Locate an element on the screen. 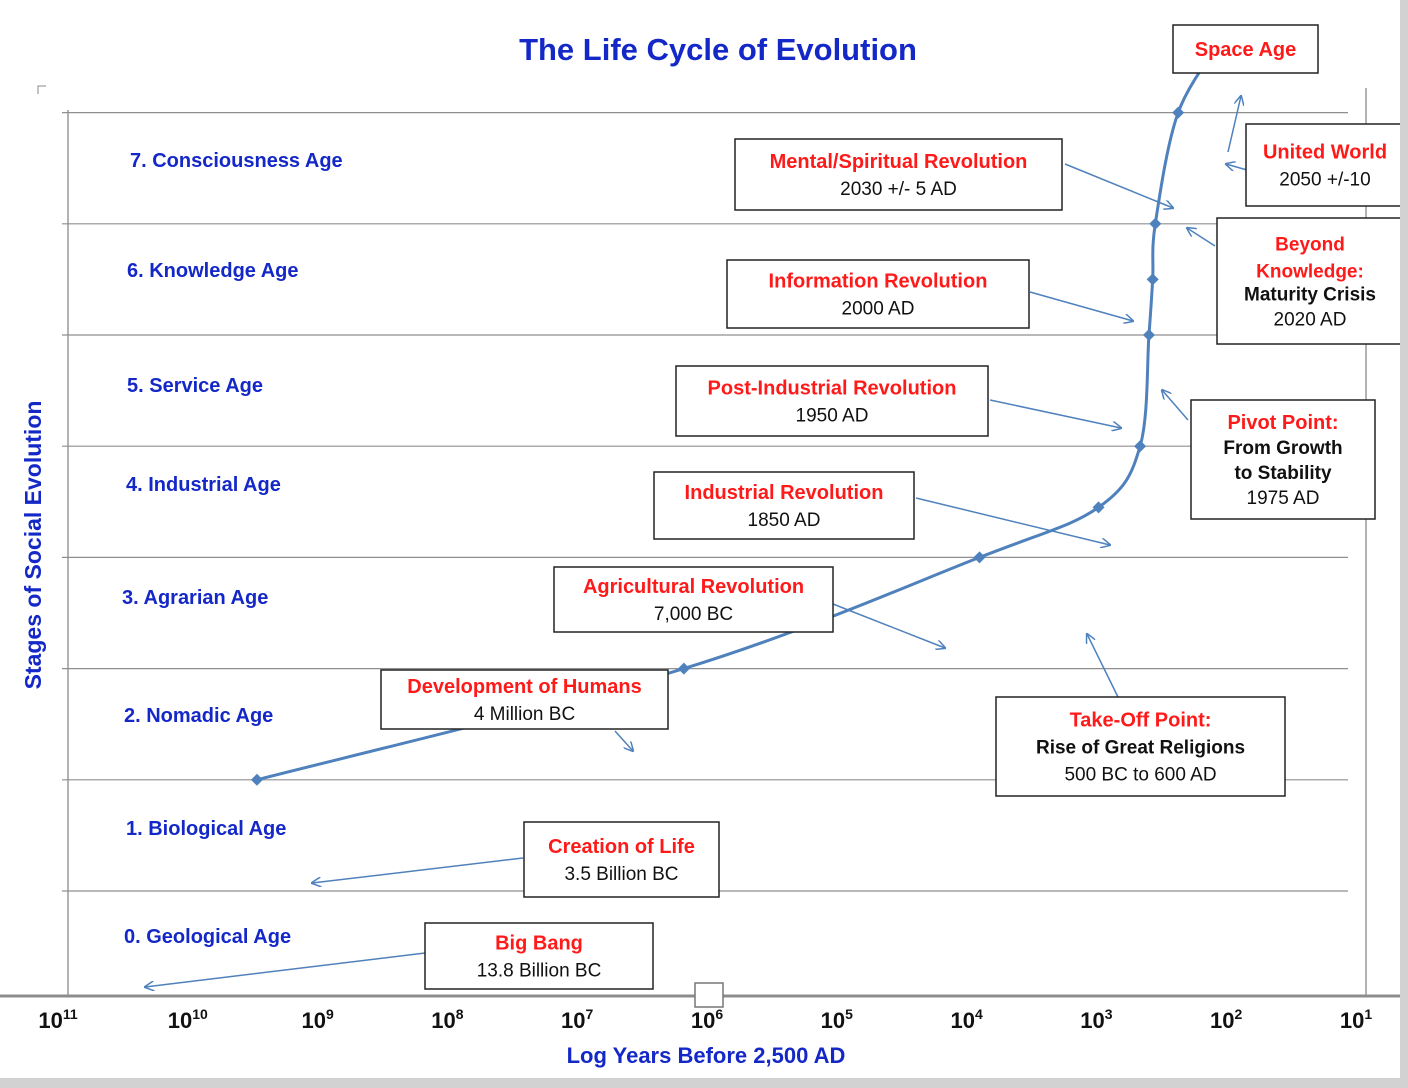 Image resolution: width=1408 pixels, height=1088 pixels. x-tick-label: 10² is located at coordinates (1226, 1019).